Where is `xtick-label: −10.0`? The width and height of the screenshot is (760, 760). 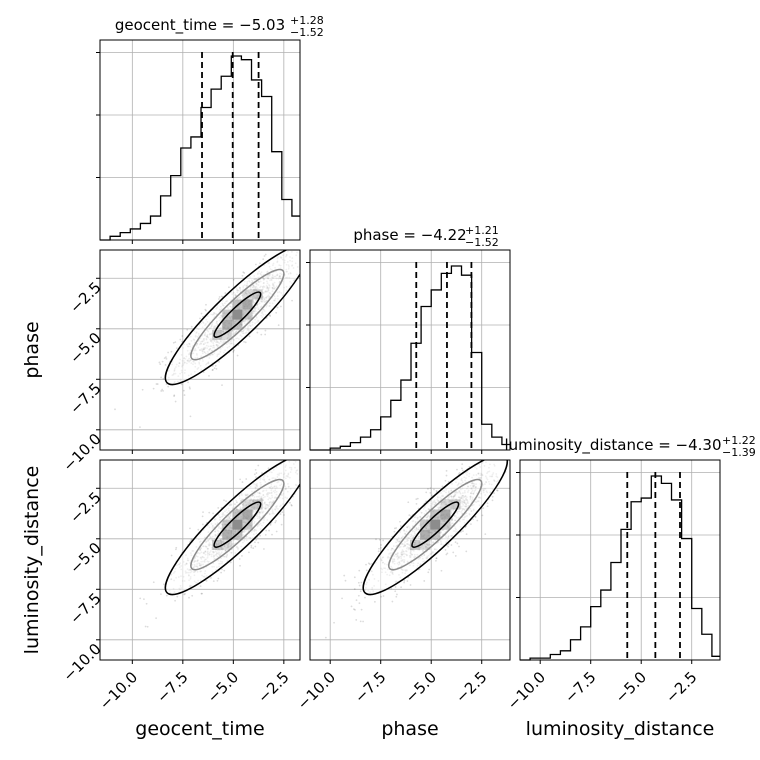
xtick-label: −10.0 is located at coordinates (316, 690).